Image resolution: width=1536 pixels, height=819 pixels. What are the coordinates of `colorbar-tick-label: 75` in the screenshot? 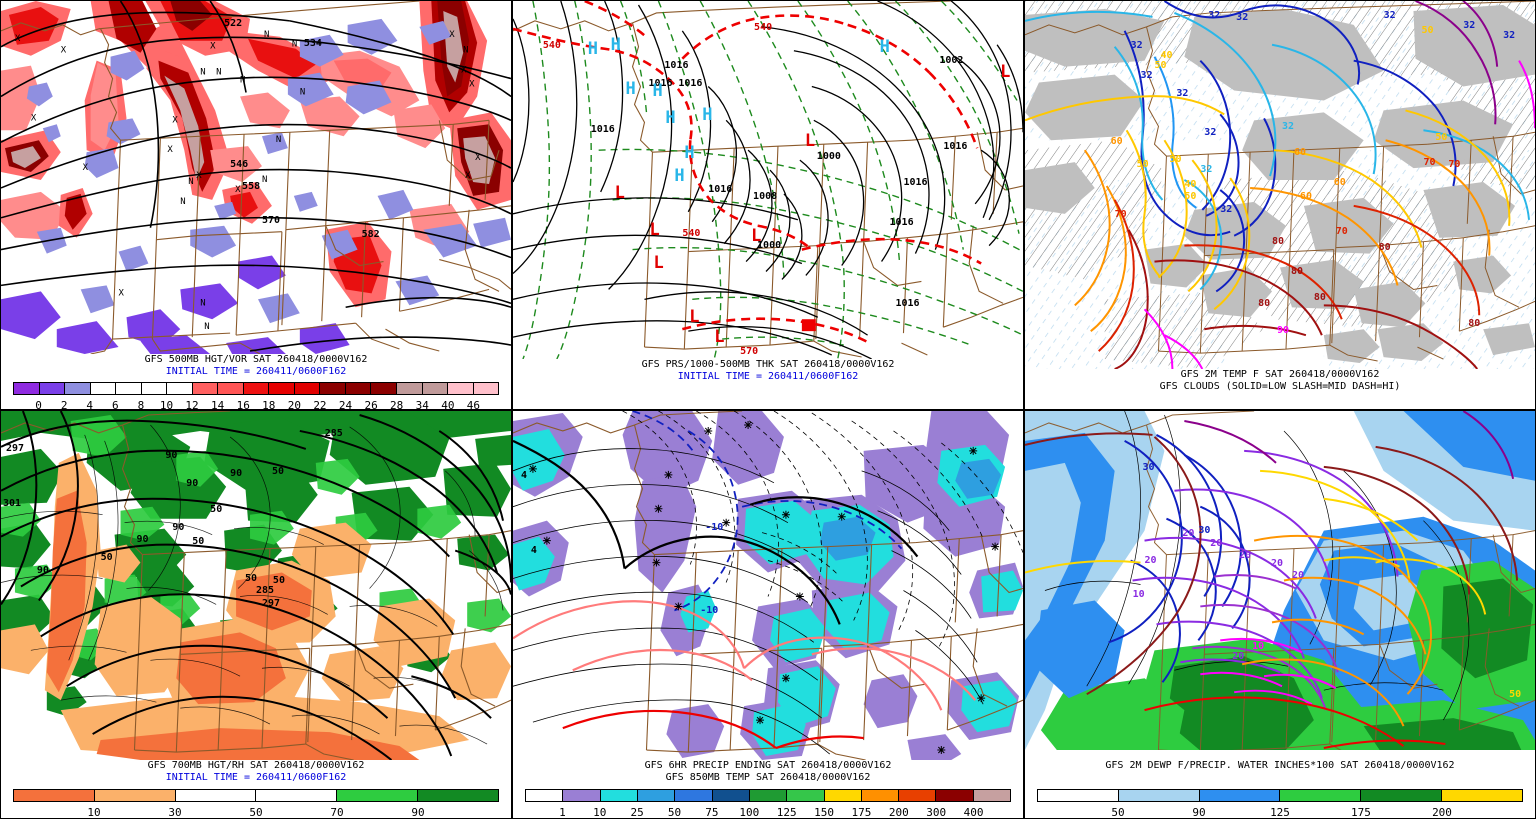 It's located at (712, 812).